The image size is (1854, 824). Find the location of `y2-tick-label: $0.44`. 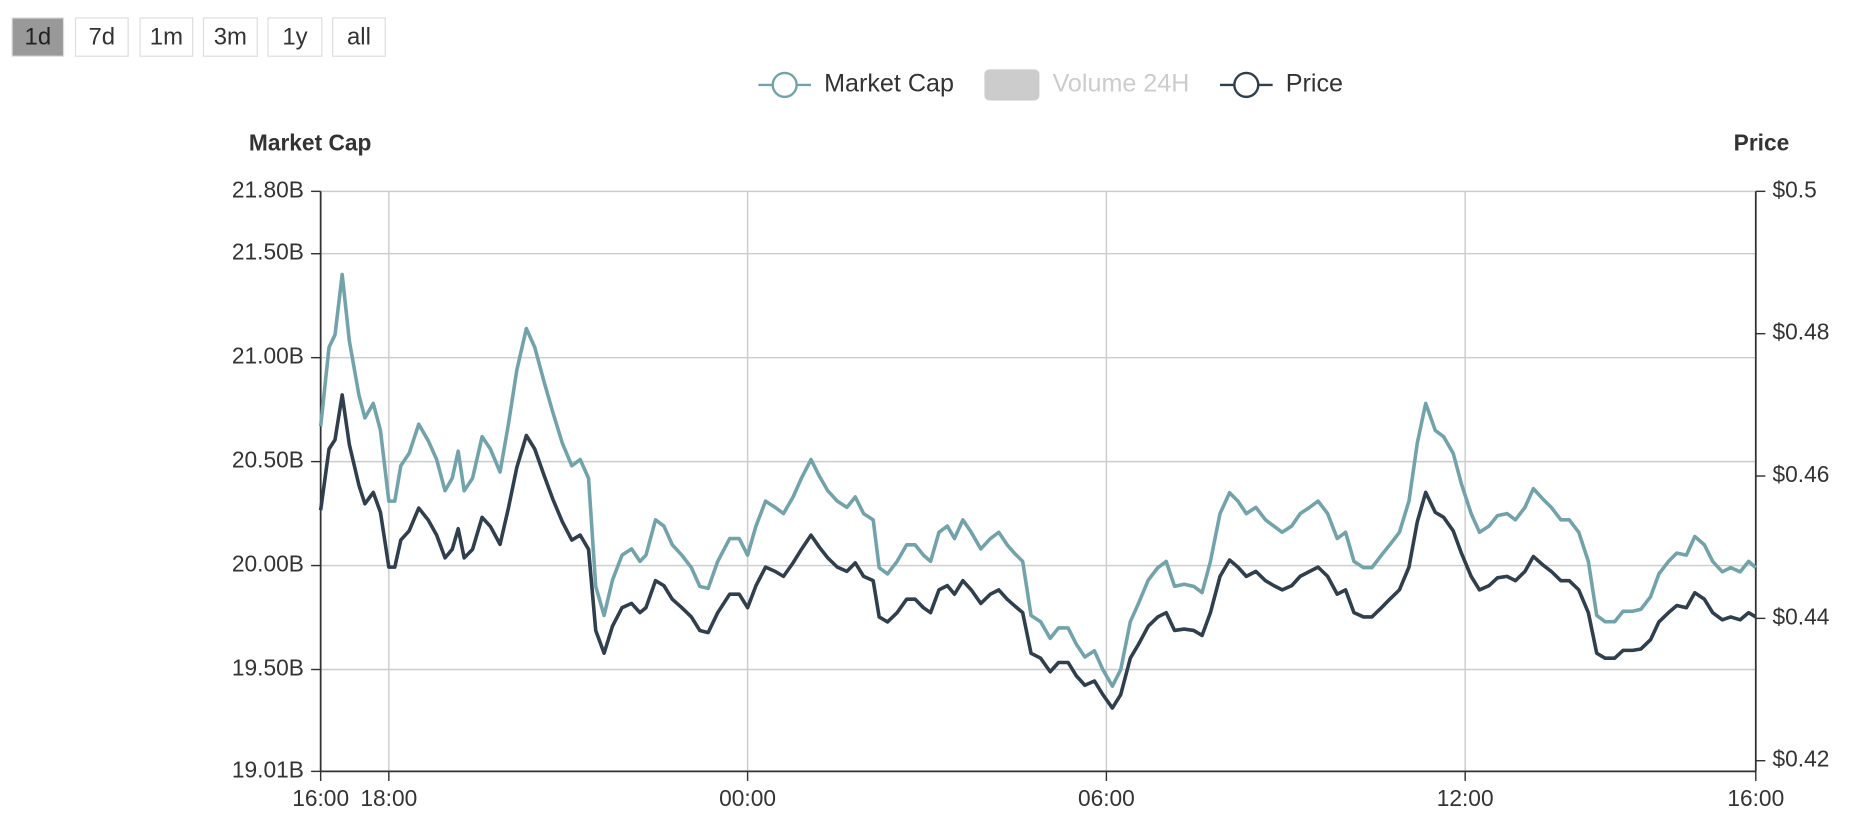

y2-tick-label: $0.44 is located at coordinates (1801, 616).